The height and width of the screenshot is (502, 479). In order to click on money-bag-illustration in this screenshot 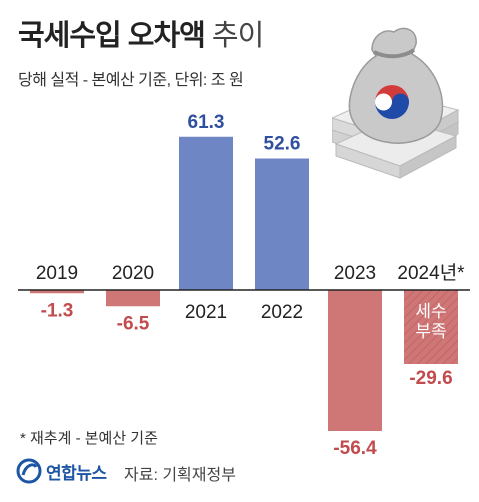, I will do `click(396, 103)`.